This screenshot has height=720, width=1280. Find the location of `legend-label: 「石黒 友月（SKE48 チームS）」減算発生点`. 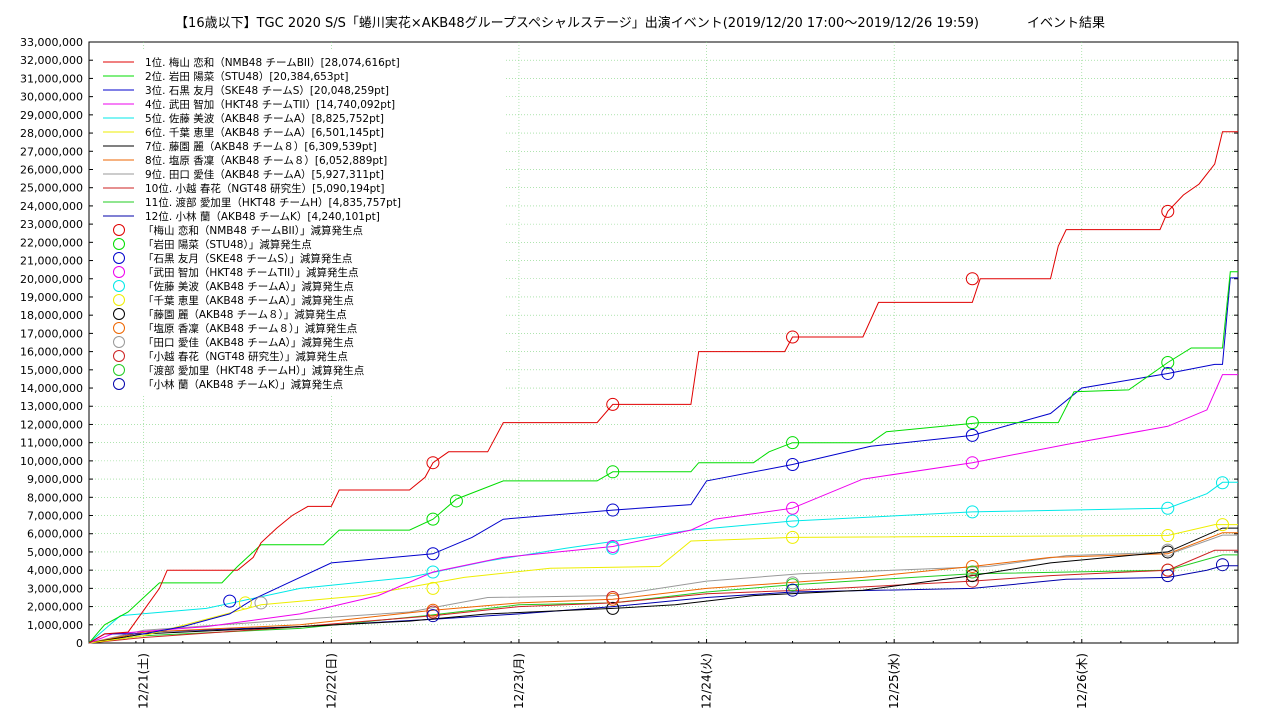

legend-label: 「石黒 友月（SKE48 チームS）」減算発生点 is located at coordinates (247, 258).